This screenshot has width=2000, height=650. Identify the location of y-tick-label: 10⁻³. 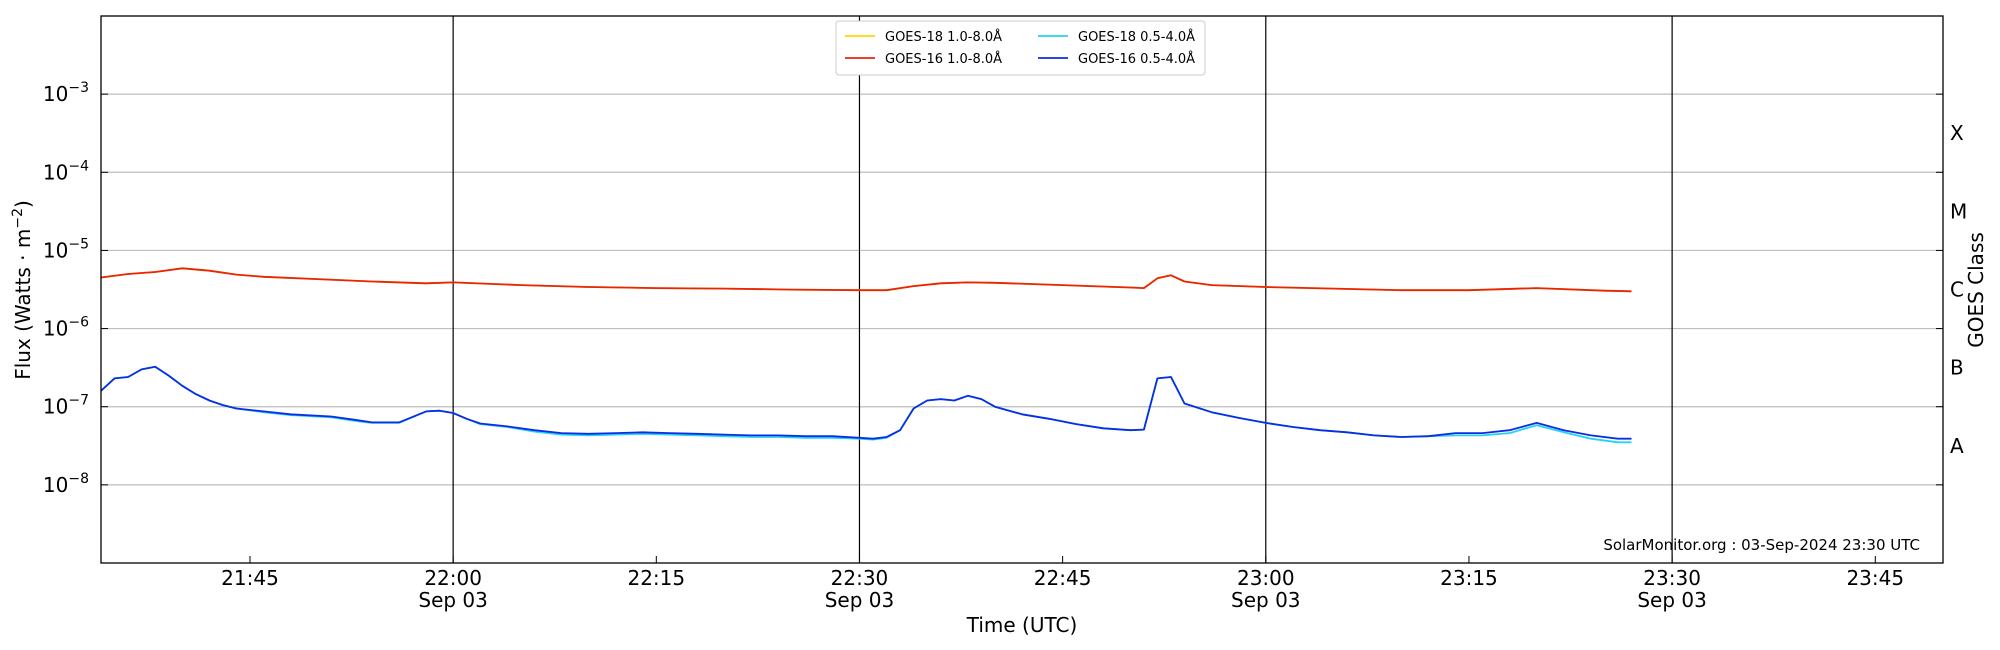
(66, 93).